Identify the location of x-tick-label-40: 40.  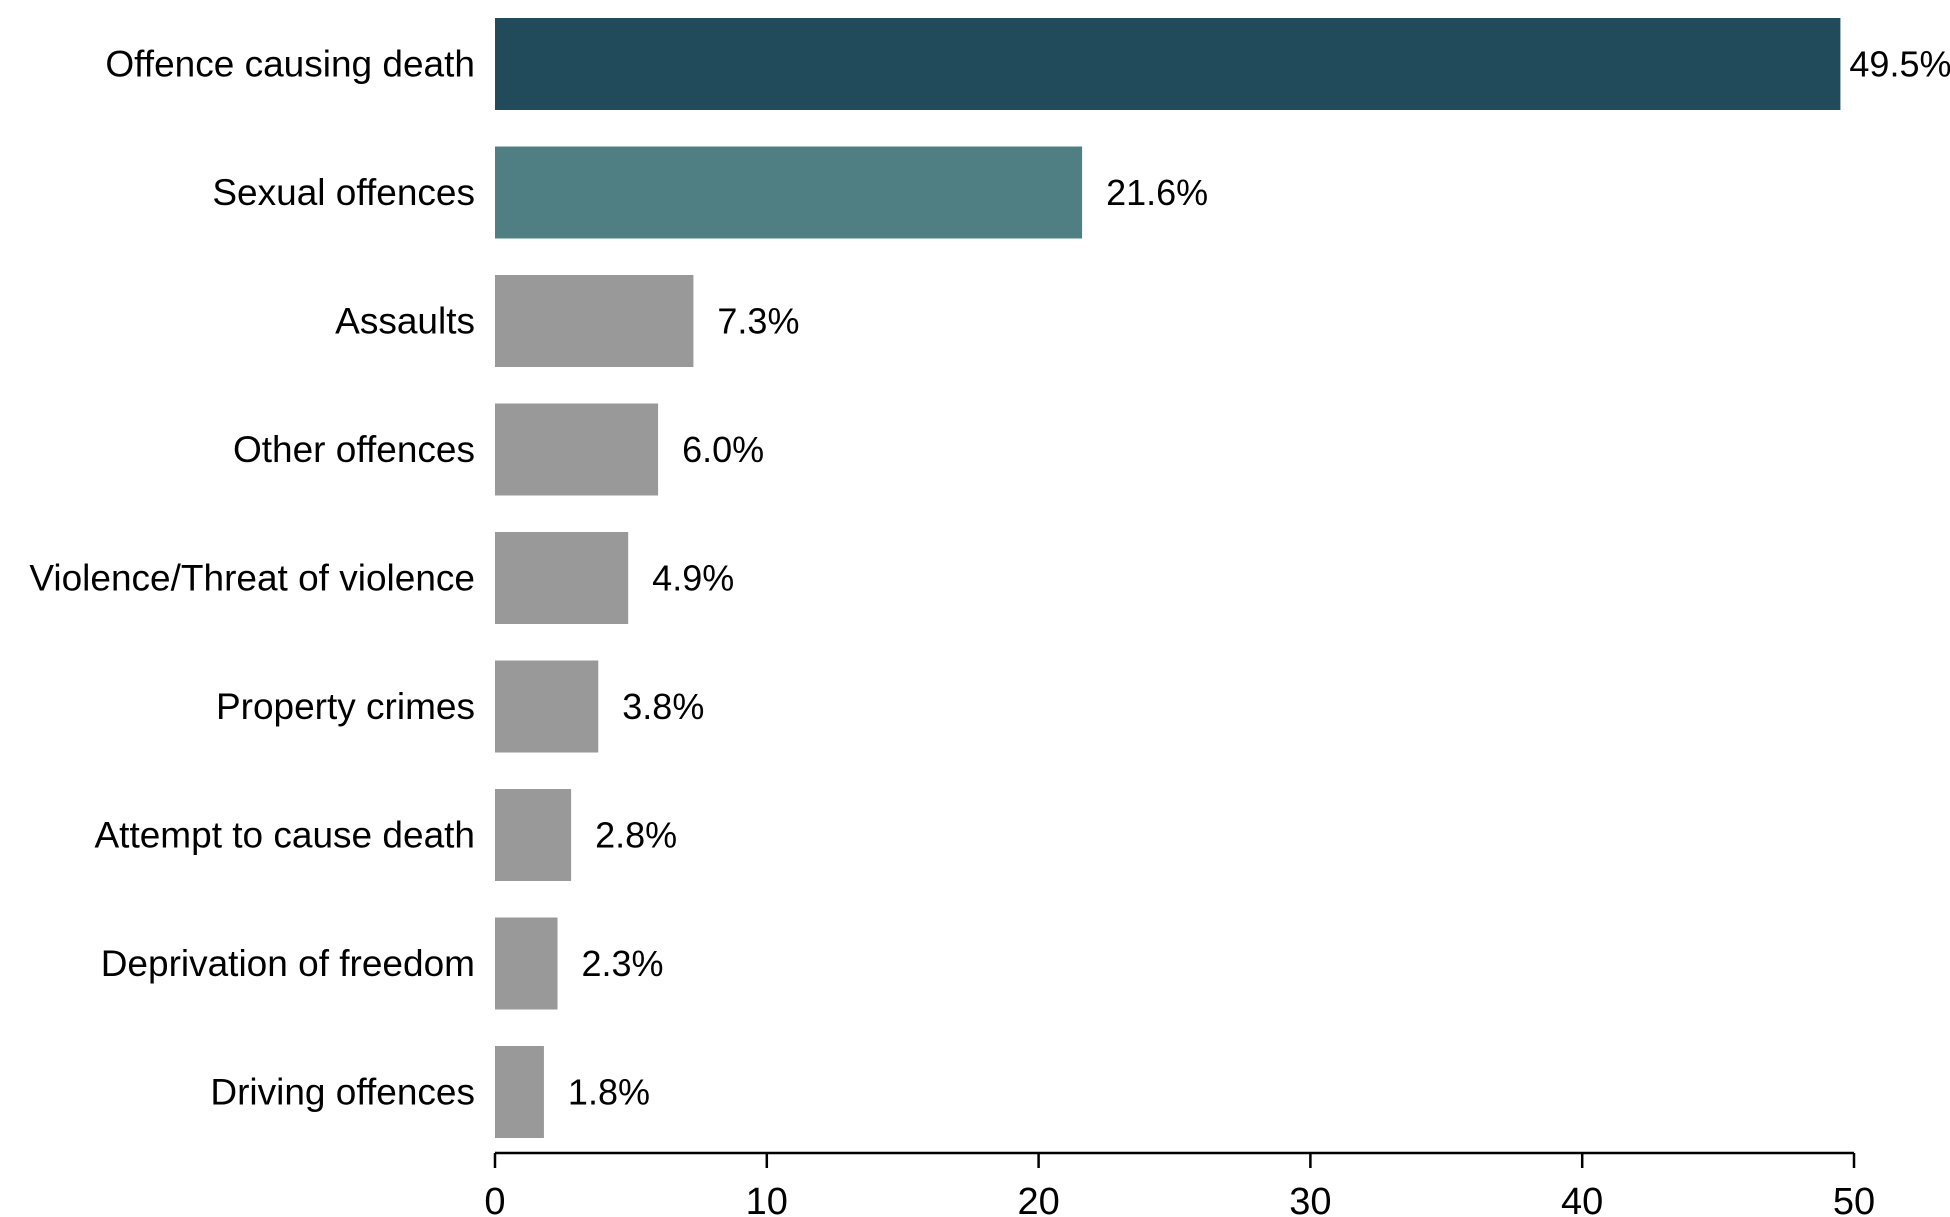
(1582, 1199).